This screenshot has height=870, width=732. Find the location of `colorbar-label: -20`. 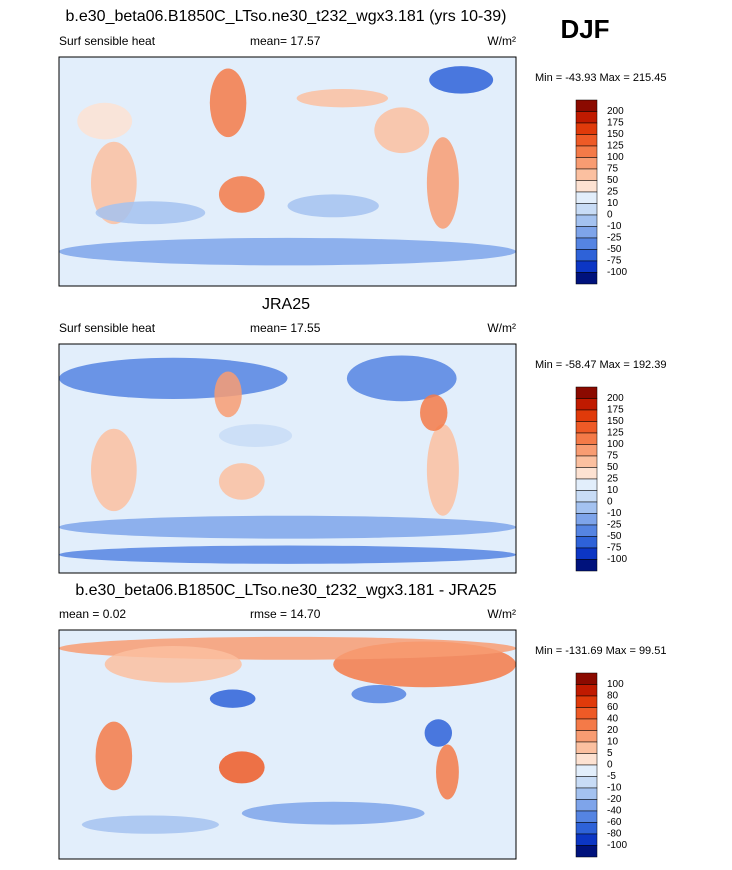

colorbar-label: -20 is located at coordinates (614, 799).